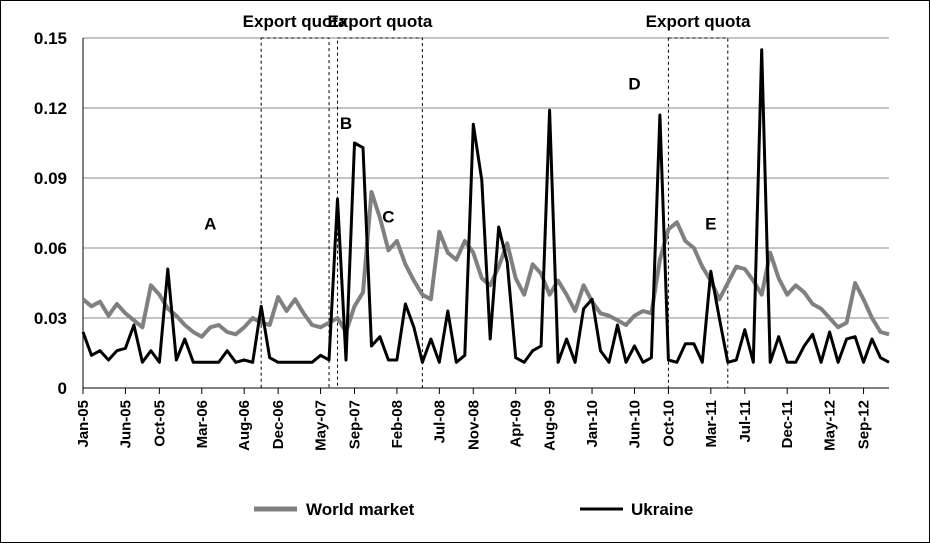  I want to click on x-tick-label: May-12, so click(830, 425).